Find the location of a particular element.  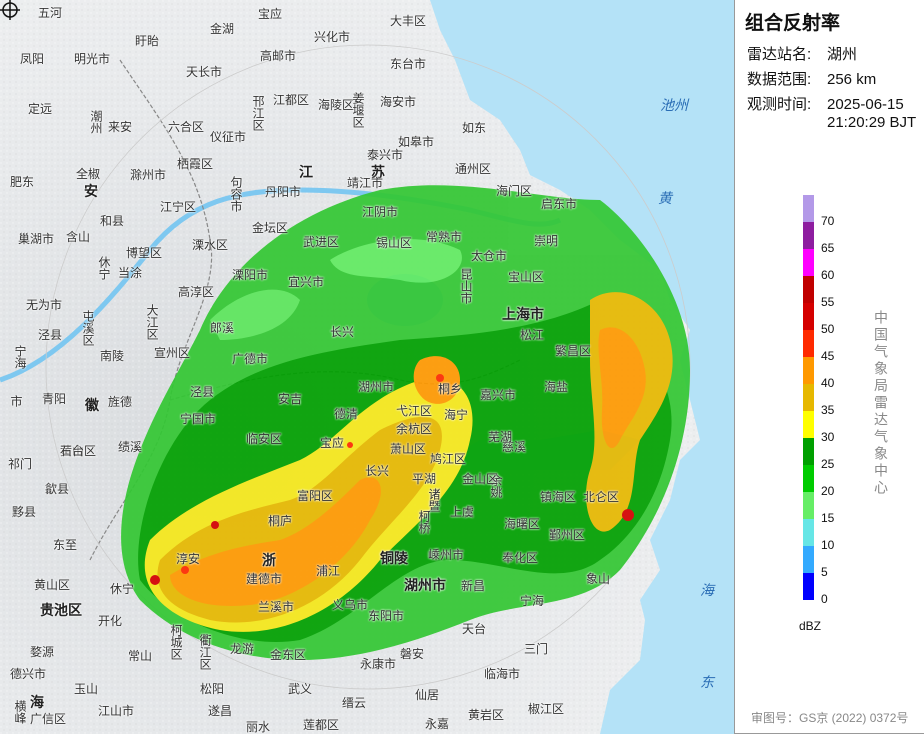

place-label: 歙县 is located at coordinates (57, 489).